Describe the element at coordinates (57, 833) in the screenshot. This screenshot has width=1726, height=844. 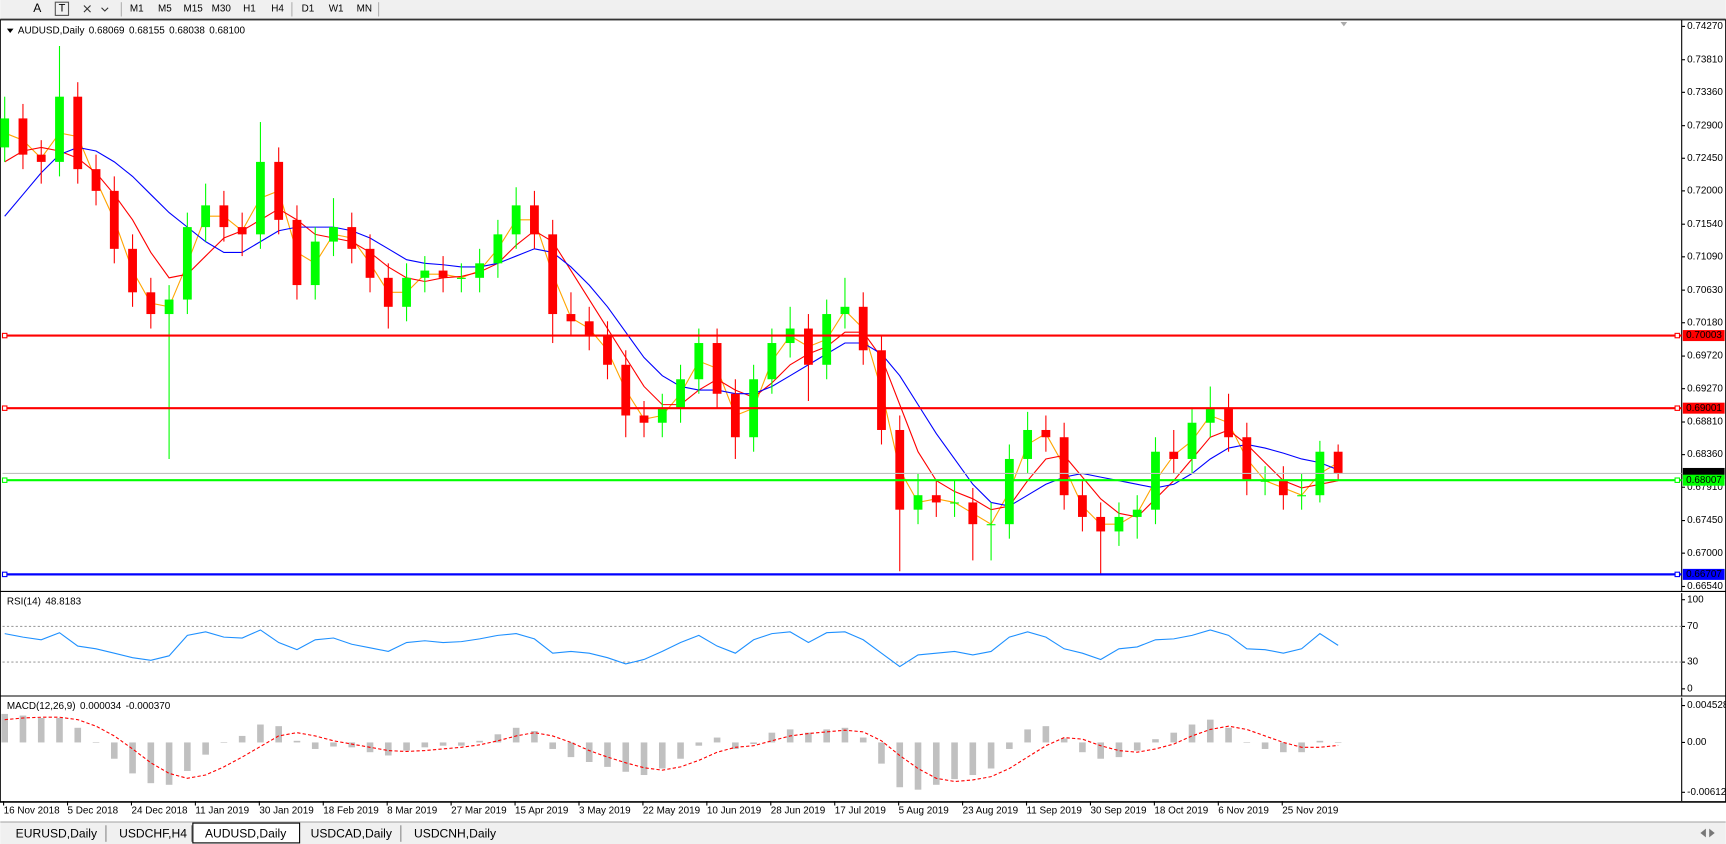
I see `chart-tab: EURUSD,Daily` at that location.